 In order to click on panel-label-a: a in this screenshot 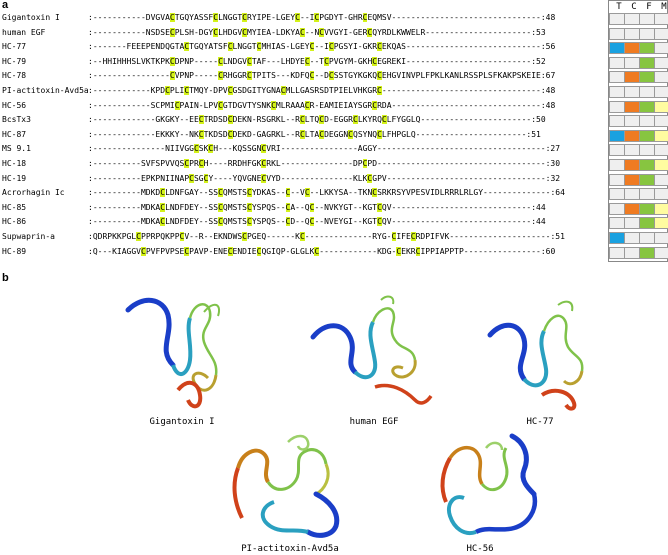, I will do `click(5, 5)`.